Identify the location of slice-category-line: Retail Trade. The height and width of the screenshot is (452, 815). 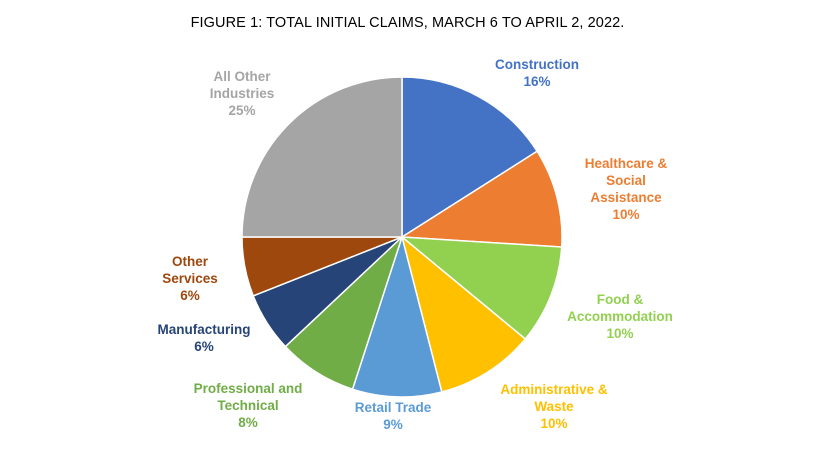
(393, 407).